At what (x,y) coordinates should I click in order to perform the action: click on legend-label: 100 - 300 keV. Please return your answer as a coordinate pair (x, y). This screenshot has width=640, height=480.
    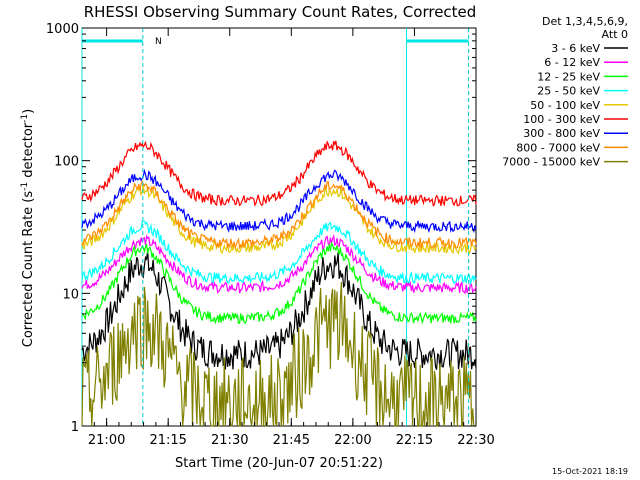
    Looking at the image, I should click on (561, 119).